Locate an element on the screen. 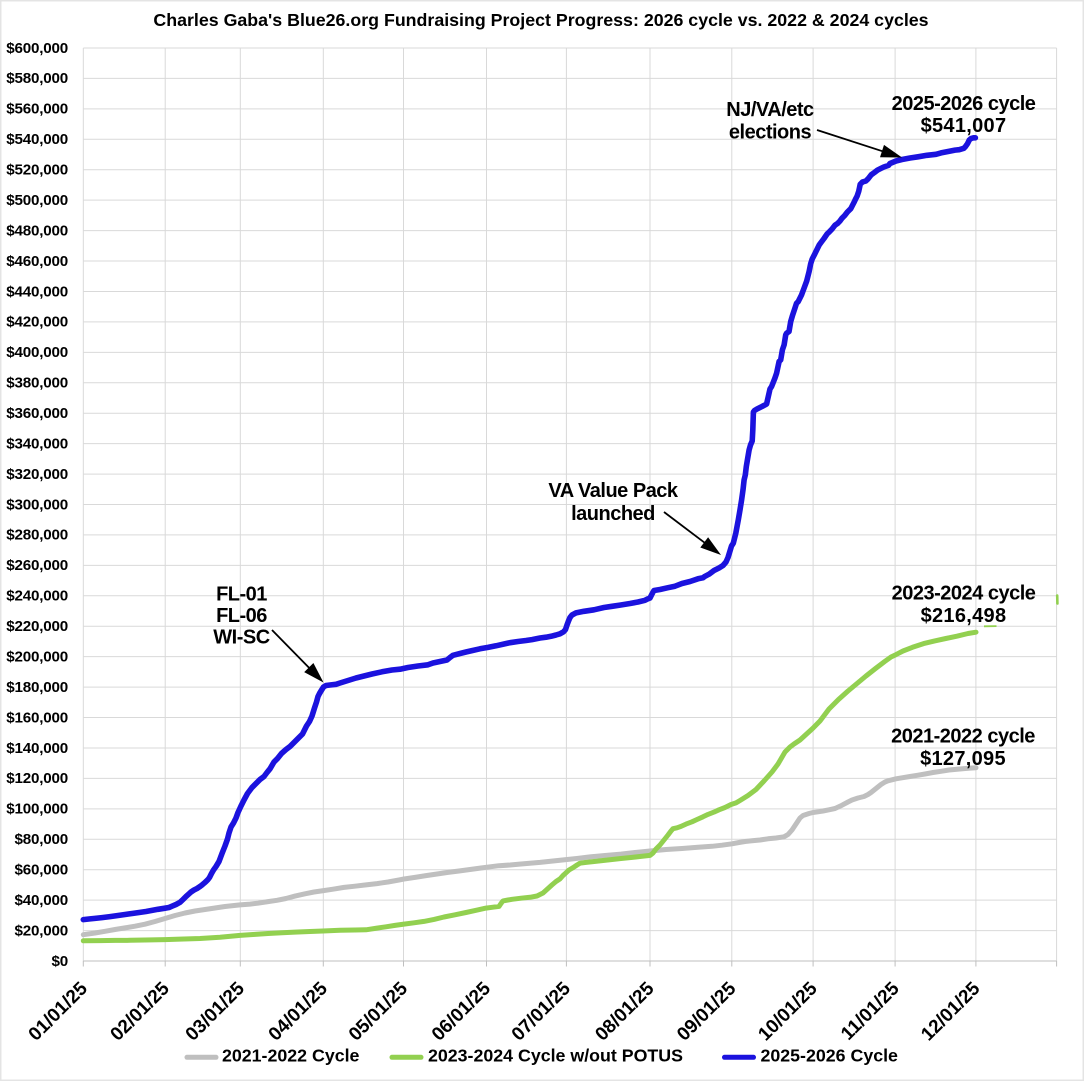 The height and width of the screenshot is (1081, 1084). svg-text: $0 is located at coordinates (60, 961).